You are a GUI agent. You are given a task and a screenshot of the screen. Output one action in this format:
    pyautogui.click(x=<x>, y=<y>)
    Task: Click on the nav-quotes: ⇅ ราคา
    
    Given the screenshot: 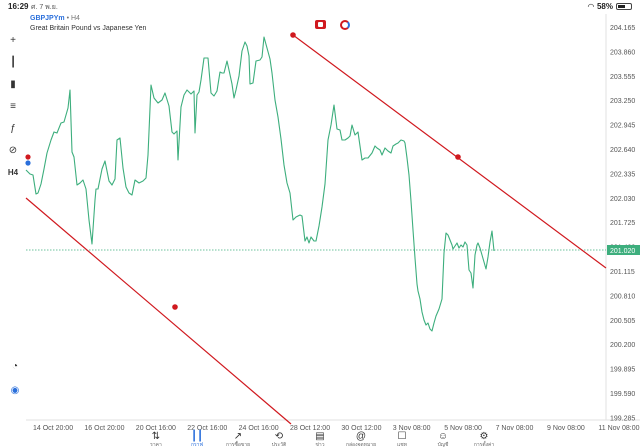 What is the action you would take?
    pyautogui.click(x=156, y=439)
    